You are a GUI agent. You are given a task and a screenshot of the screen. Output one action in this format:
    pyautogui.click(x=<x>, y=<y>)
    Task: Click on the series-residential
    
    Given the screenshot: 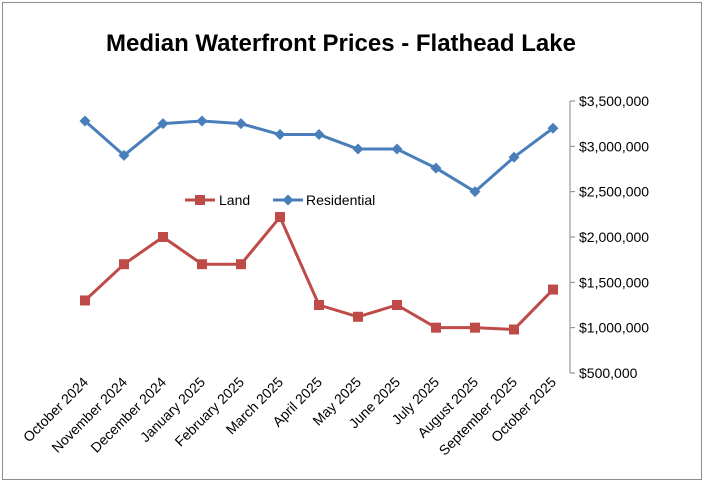 What is the action you would take?
    pyautogui.click(x=319, y=156)
    